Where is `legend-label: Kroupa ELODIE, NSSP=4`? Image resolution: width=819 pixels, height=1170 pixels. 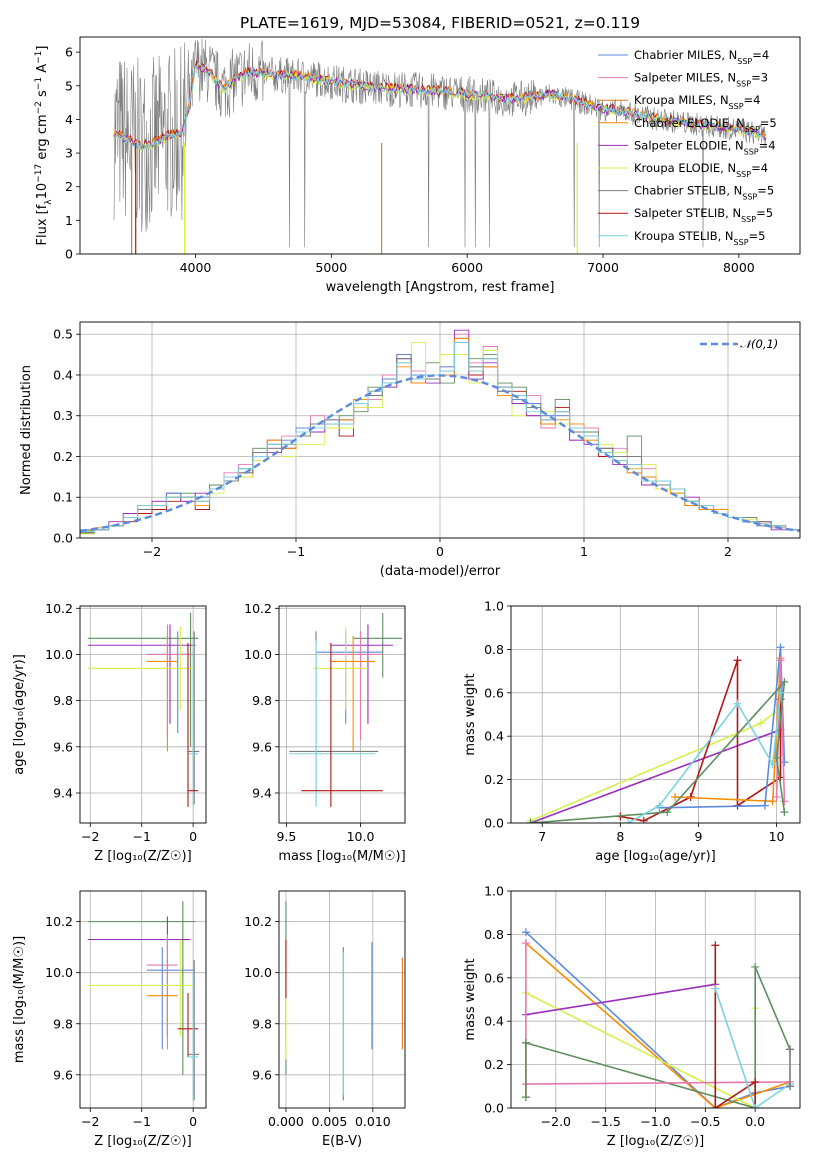 legend-label: Kroupa ELODIE, NSSP=4 is located at coordinates (701, 170).